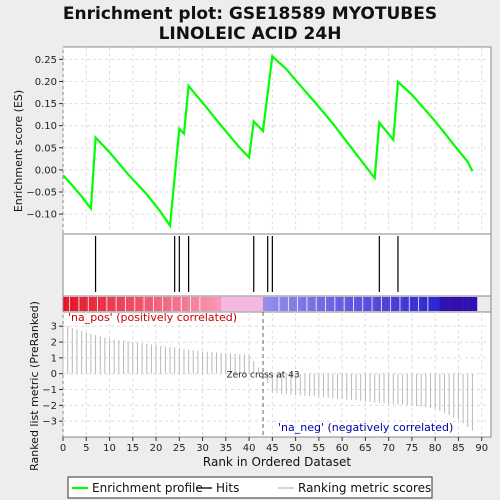 The image size is (500, 500). What do you see at coordinates (365, 427) in the screenshot?
I see `neg-correlated-label: 'na_neg' (negatively correlated)` at bounding box center [365, 427].